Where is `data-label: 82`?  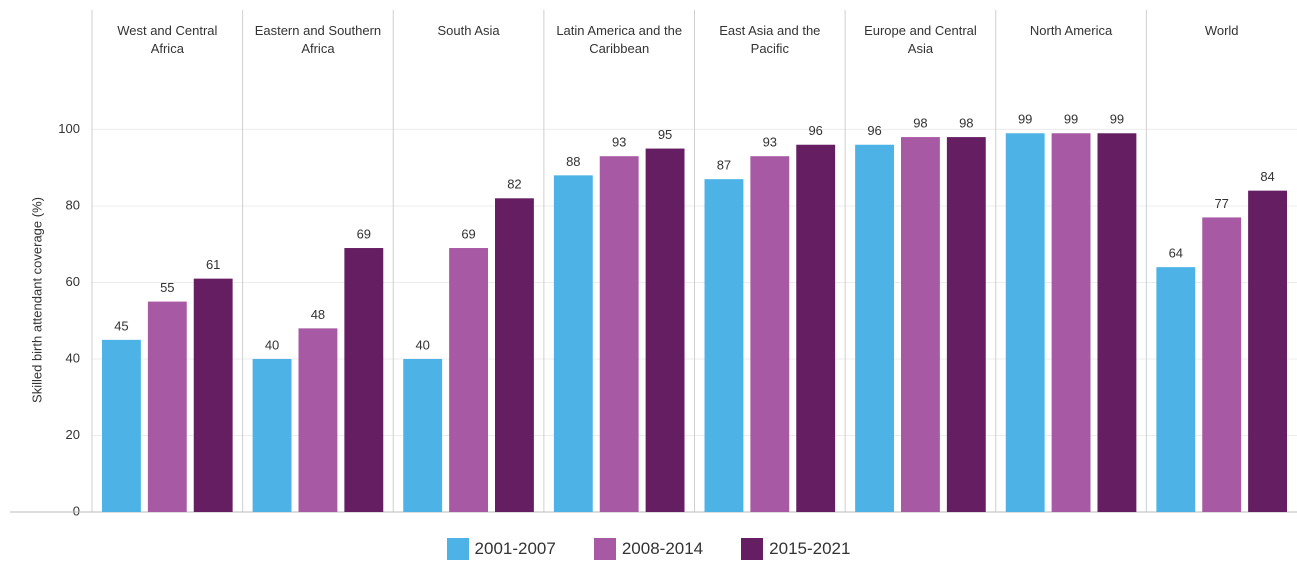 data-label: 82 is located at coordinates (514, 184).